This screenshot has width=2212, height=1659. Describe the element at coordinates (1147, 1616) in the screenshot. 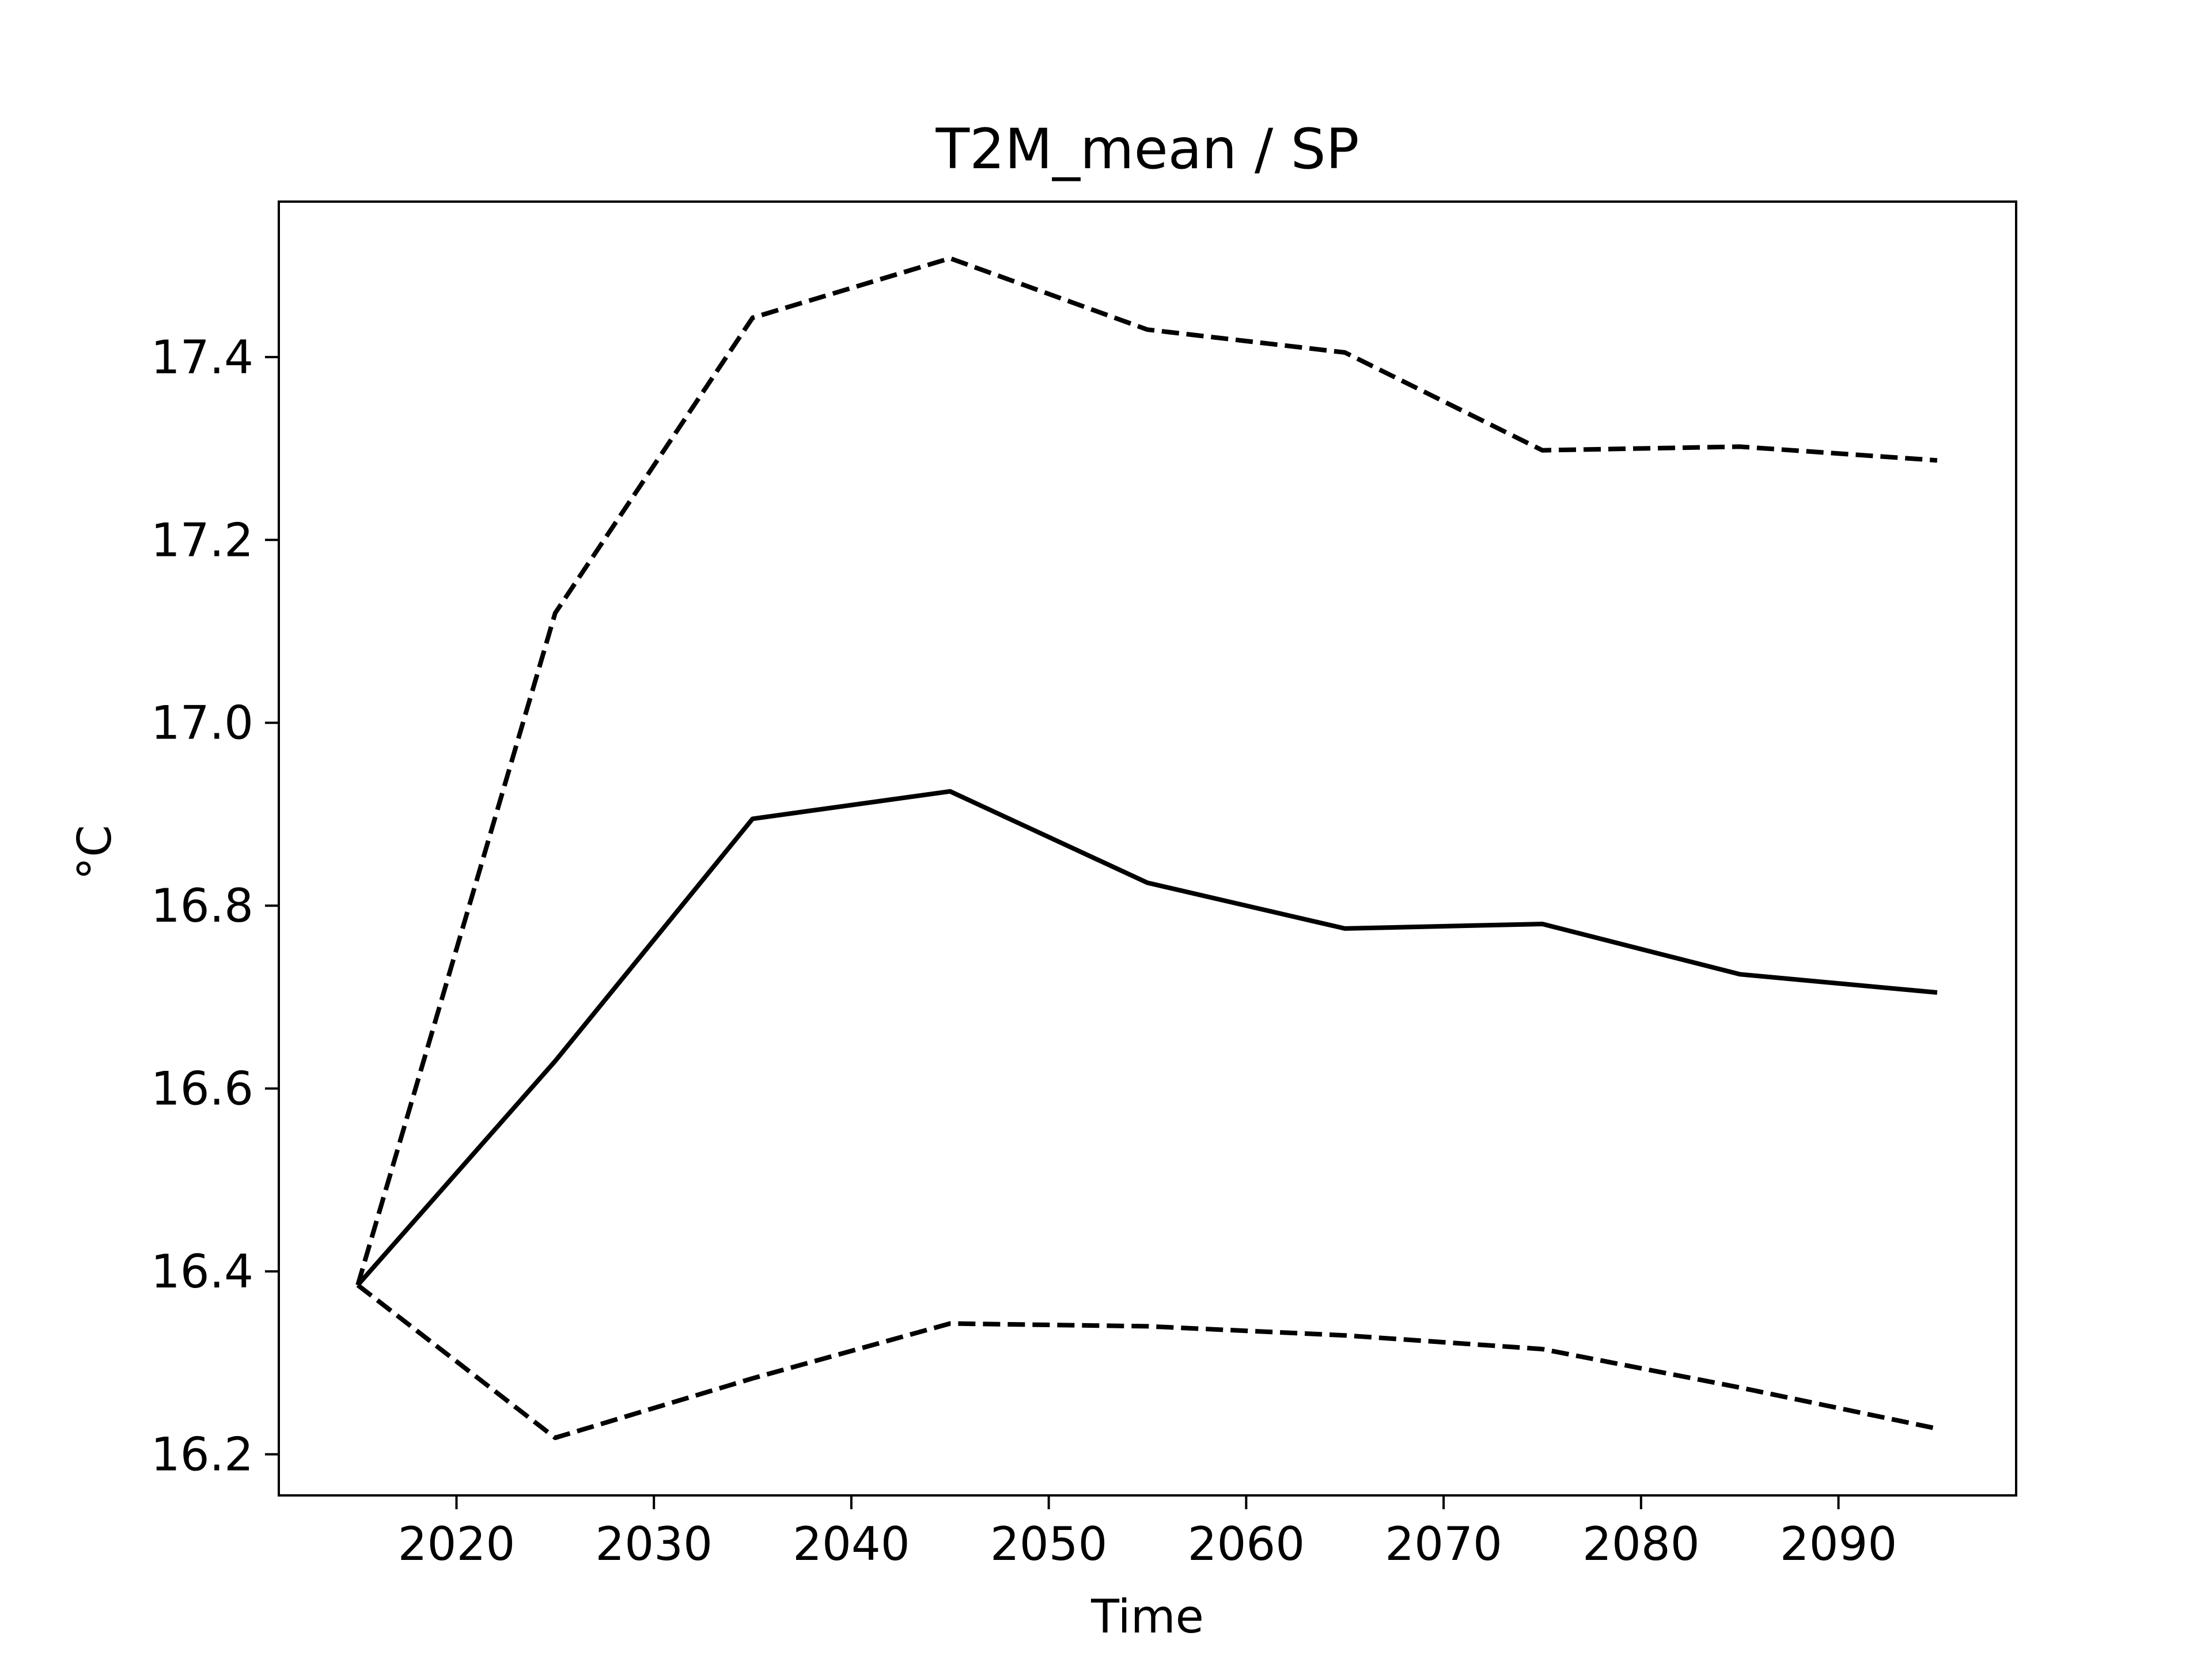

I see `x-axis-label: Time` at that location.